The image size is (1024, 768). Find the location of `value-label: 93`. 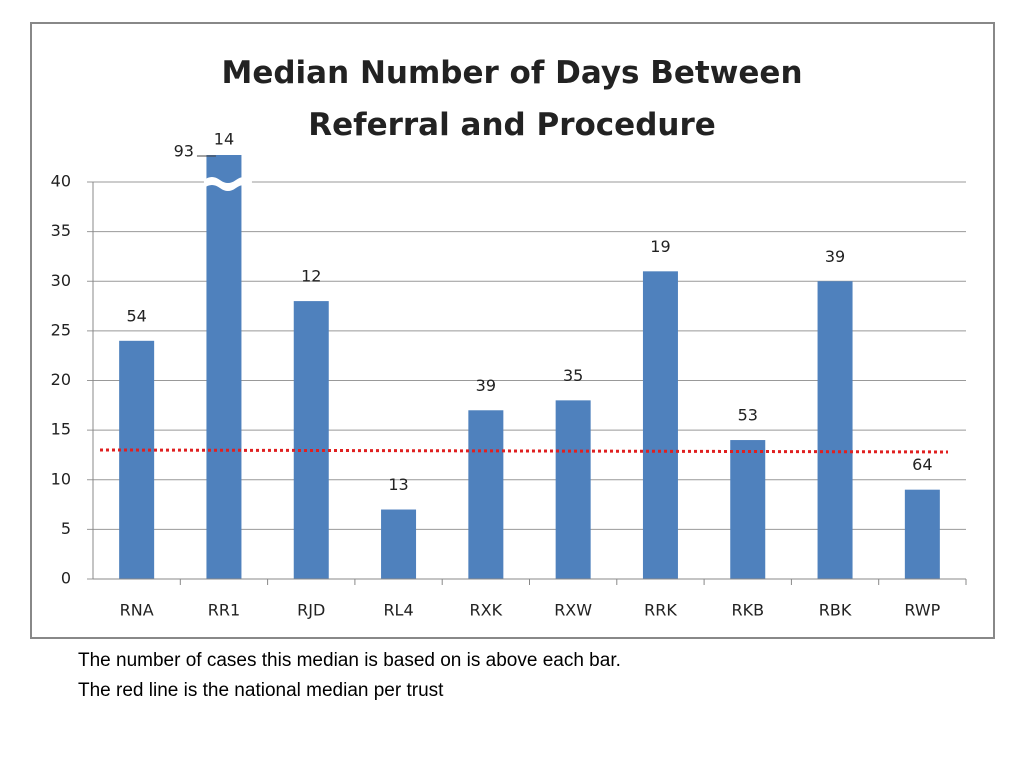

value-label: 93 is located at coordinates (184, 151).